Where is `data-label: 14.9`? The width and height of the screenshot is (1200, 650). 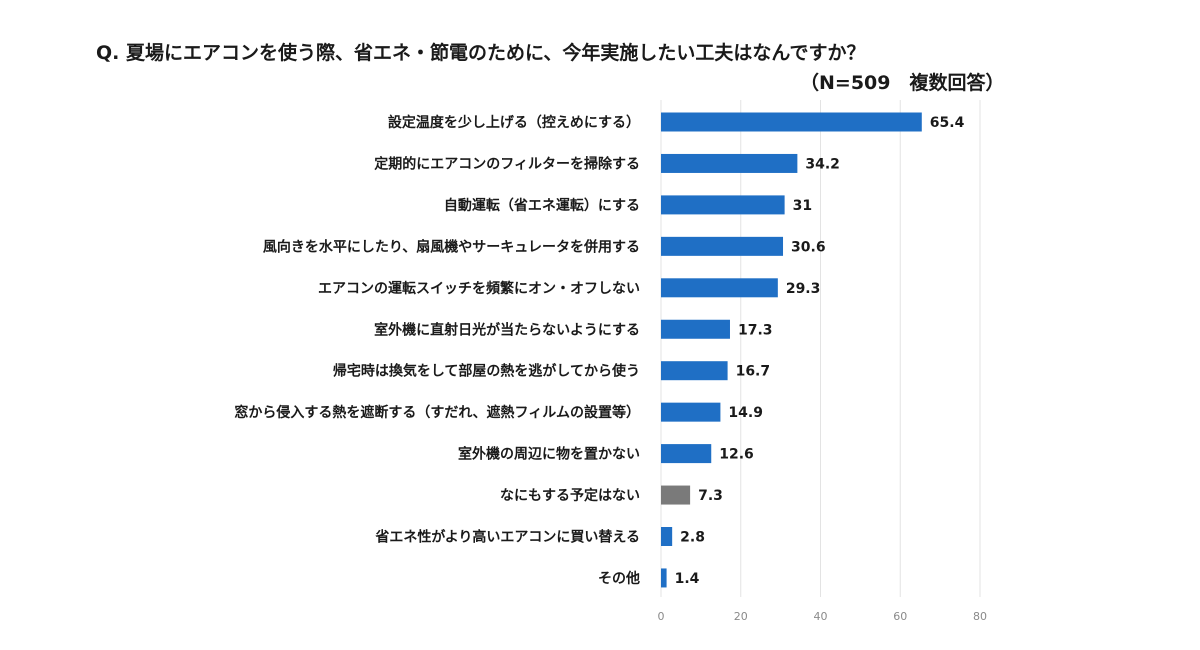
data-label: 14.9 is located at coordinates (745, 413).